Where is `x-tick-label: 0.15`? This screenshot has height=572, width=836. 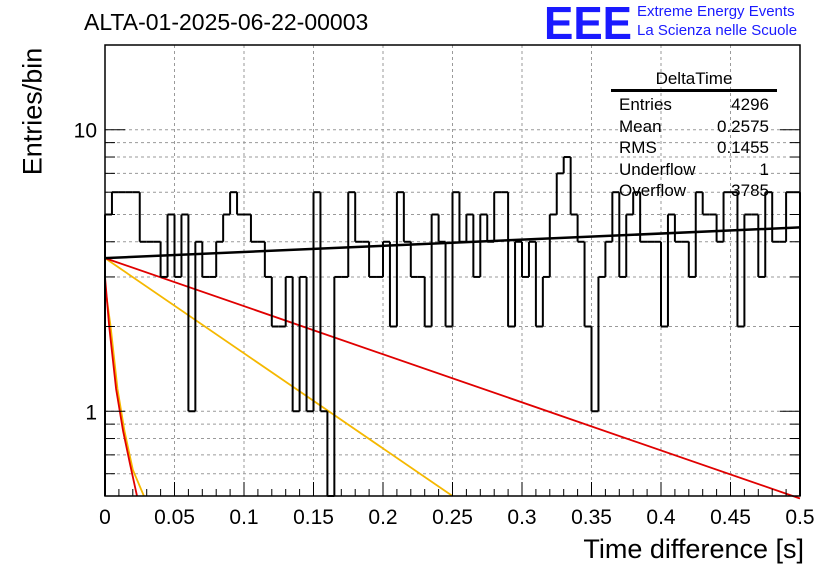
x-tick-label: 0.15 is located at coordinates (313, 517).